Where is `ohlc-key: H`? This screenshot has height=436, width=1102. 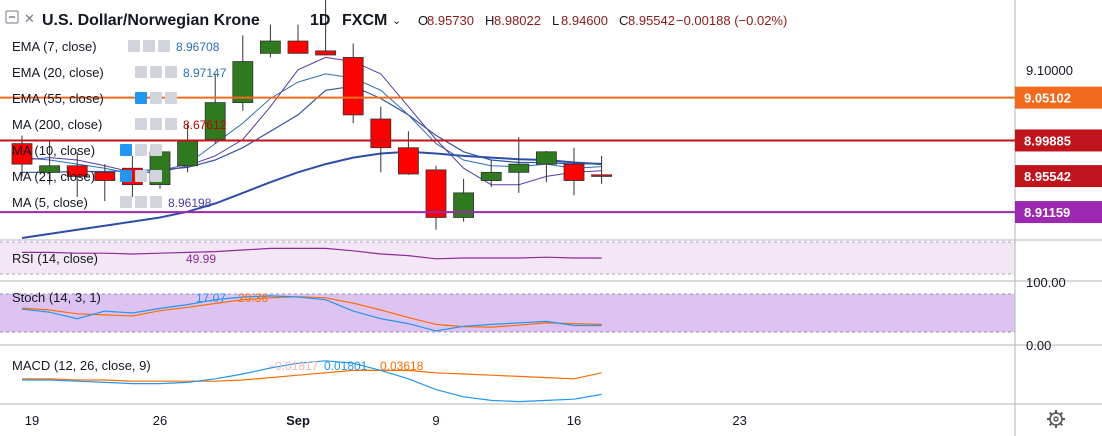
ohlc-key: H is located at coordinates (489, 20).